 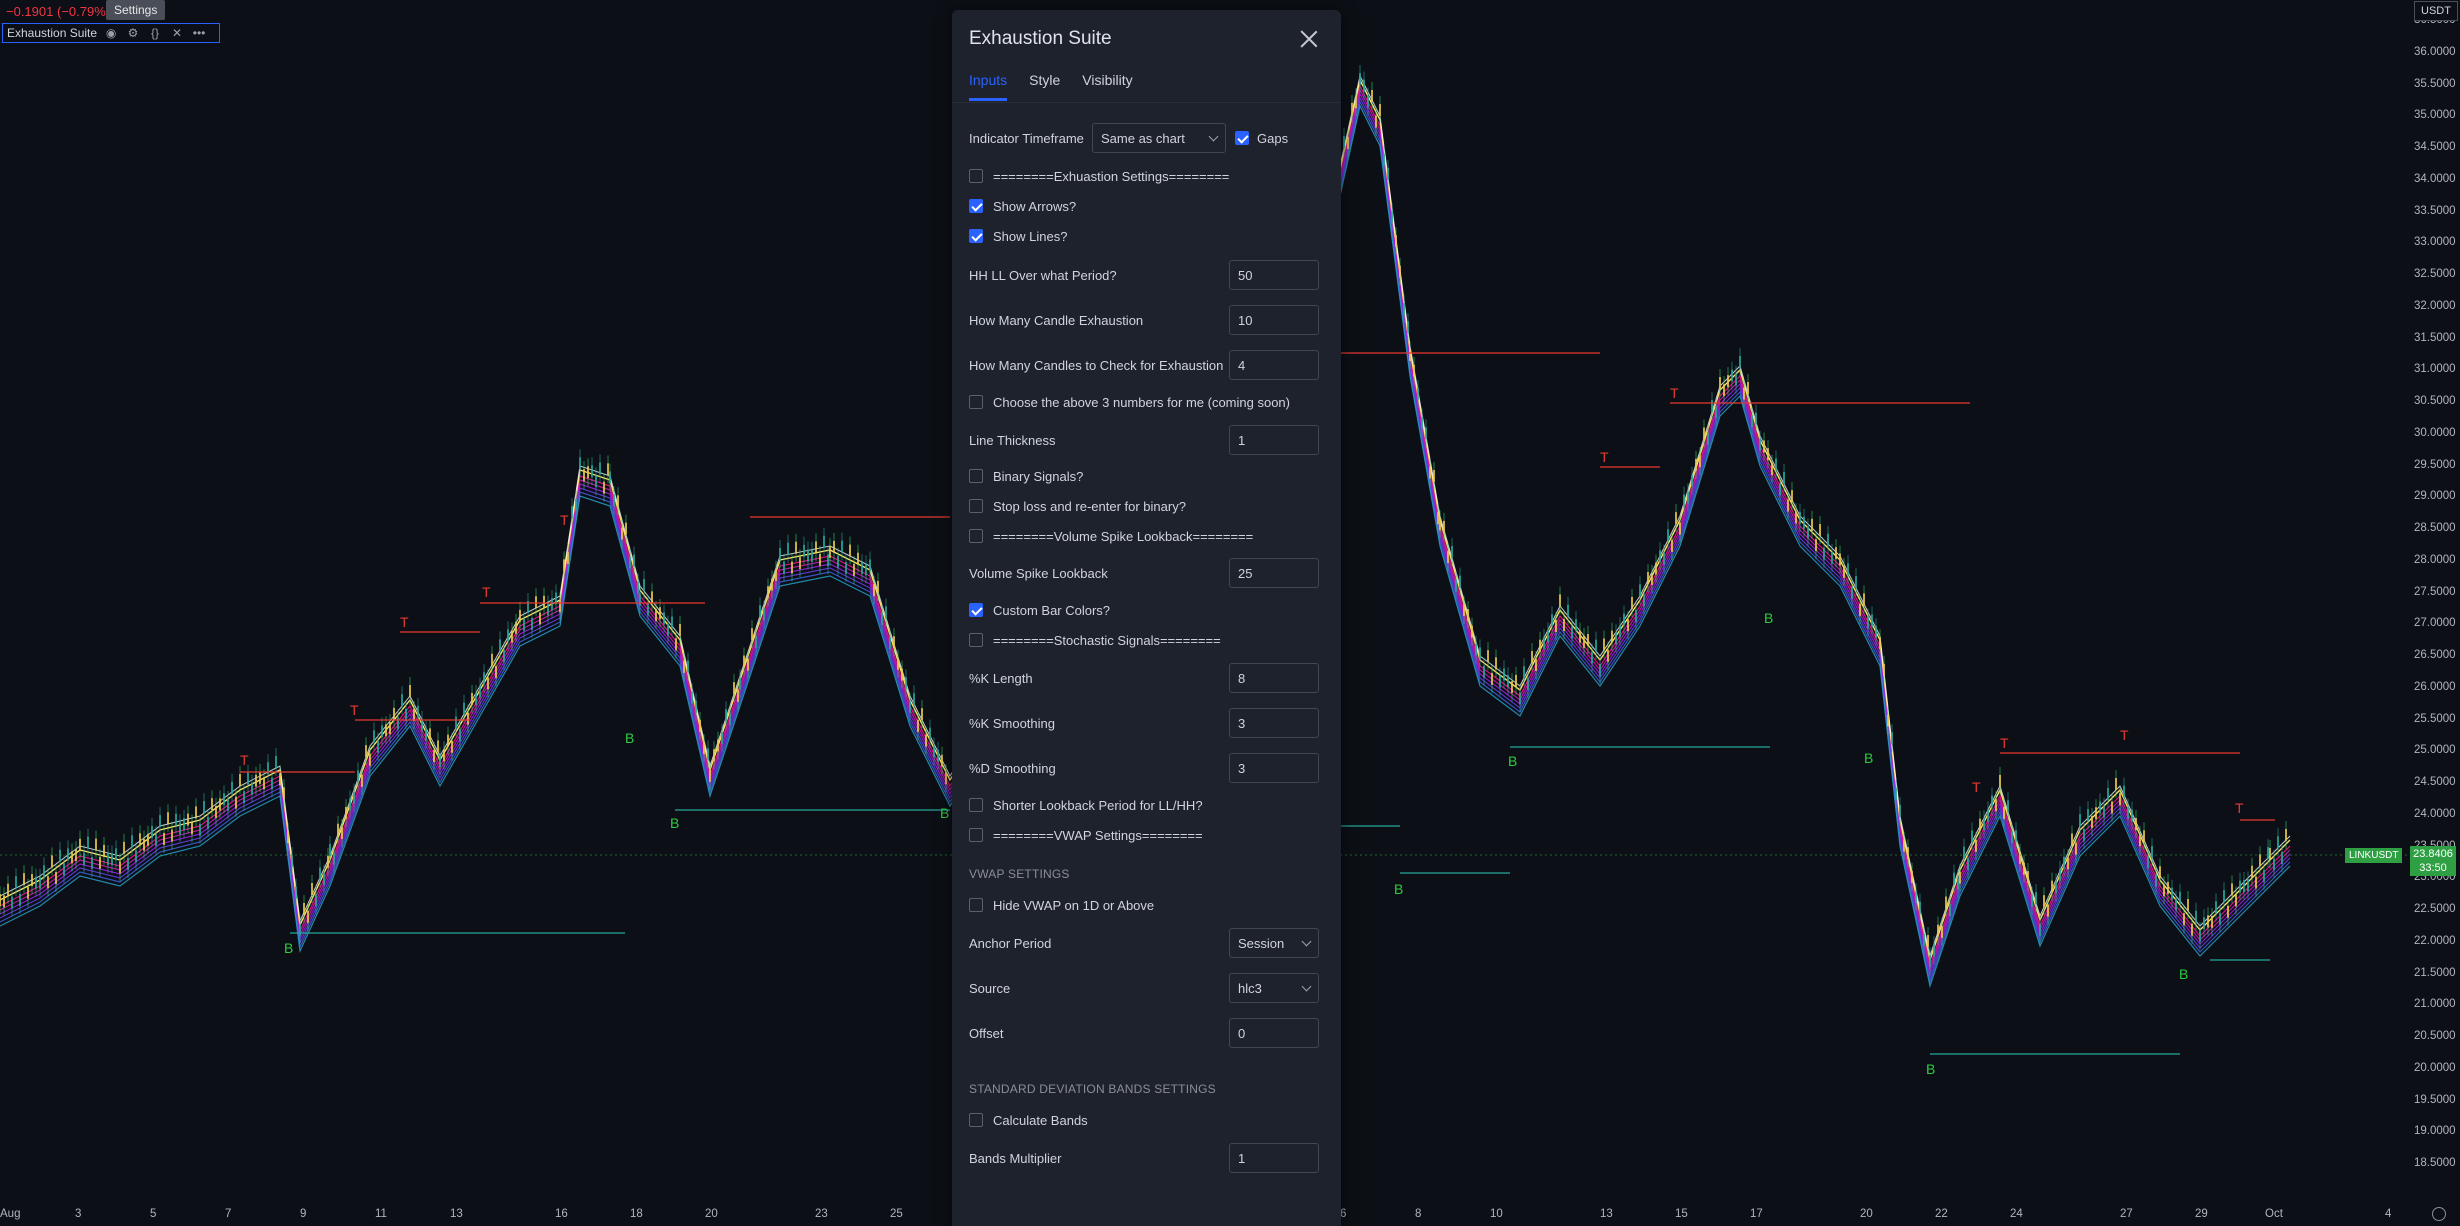 I want to click on setting-3-input: 50, so click(x=1274, y=275).